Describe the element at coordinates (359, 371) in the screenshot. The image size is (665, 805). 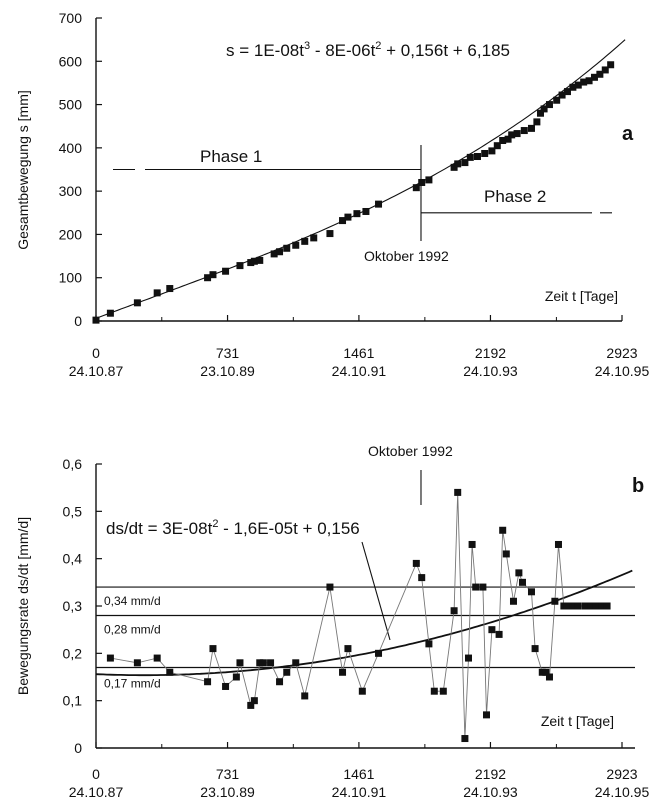
I see `x-tick-date-a: 24.10.91` at that location.